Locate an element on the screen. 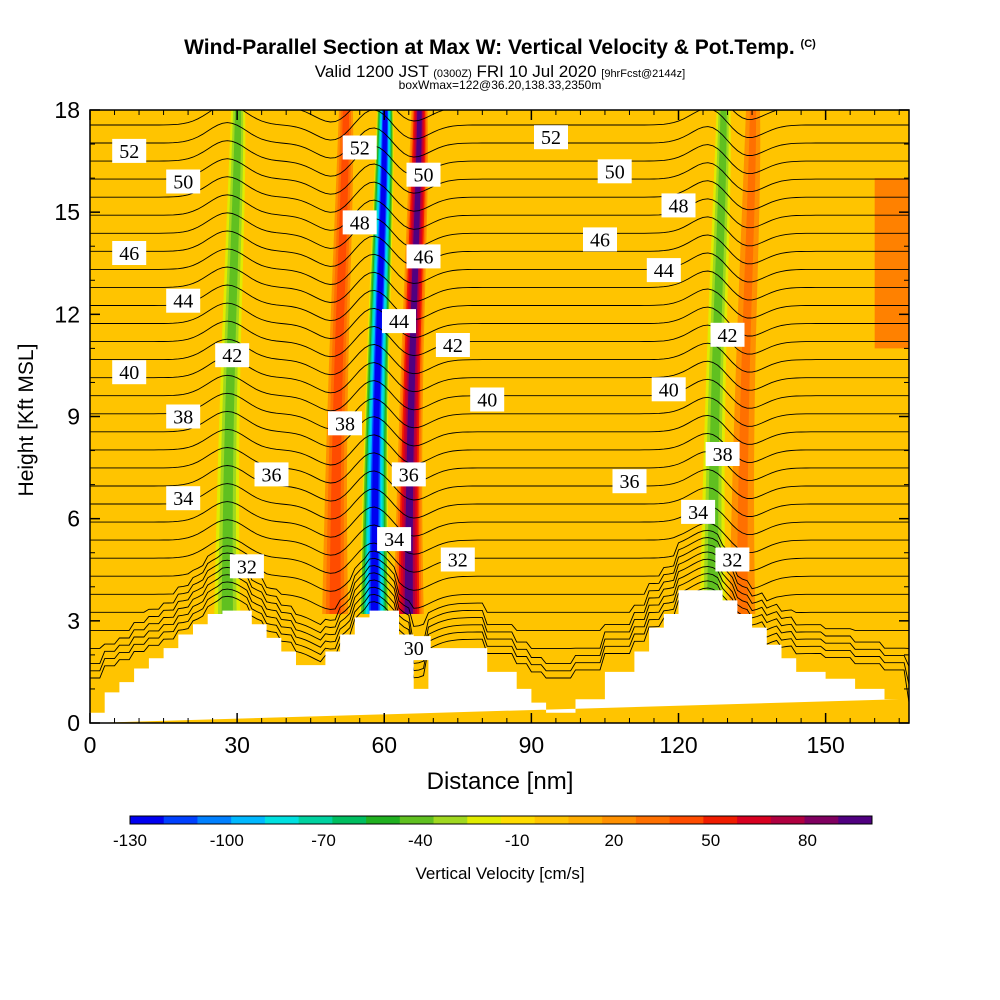  x-tick-label: 150 is located at coordinates (825, 745).